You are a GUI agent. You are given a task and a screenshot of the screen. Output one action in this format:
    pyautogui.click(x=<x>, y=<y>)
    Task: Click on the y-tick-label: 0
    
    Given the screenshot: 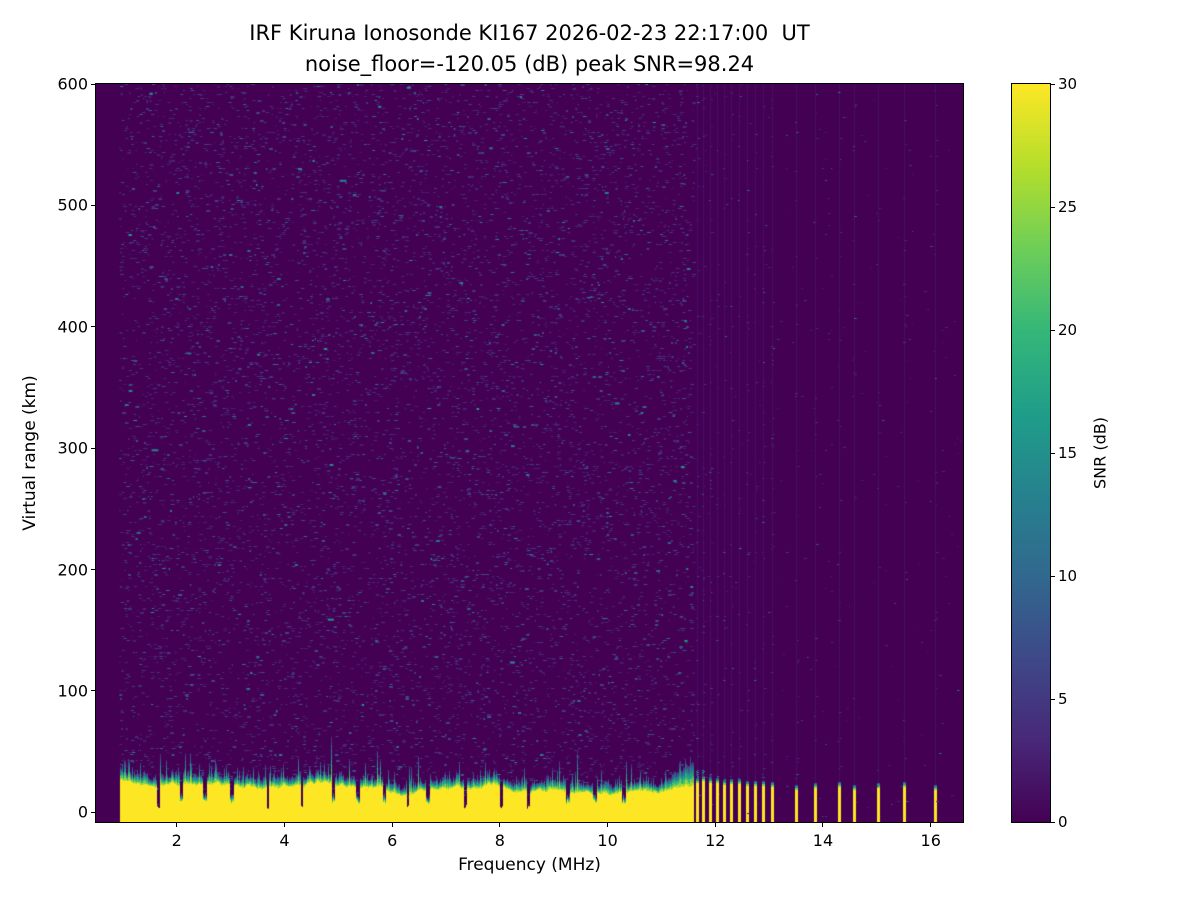 What is the action you would take?
    pyautogui.click(x=82, y=812)
    